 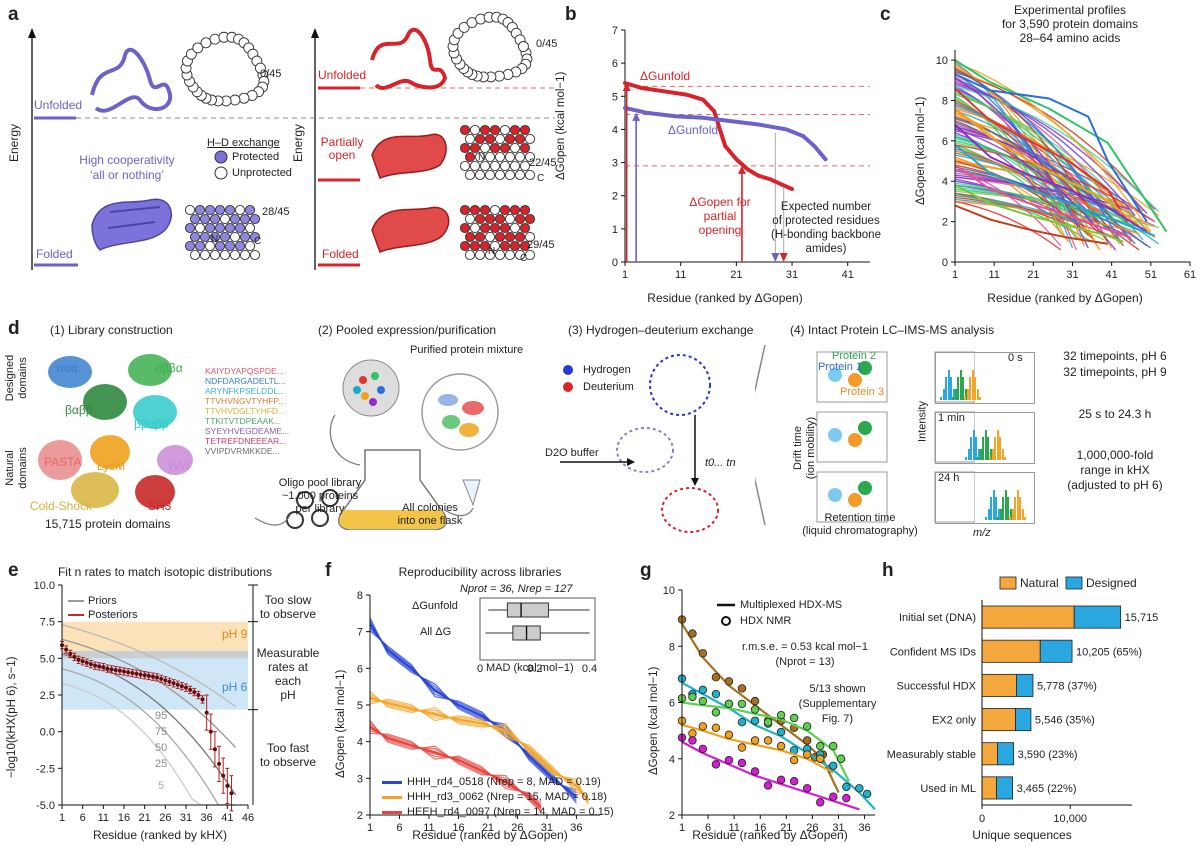 What do you see at coordinates (945, 101) in the screenshot?
I see `c-y-tick-label: 8` at bounding box center [945, 101].